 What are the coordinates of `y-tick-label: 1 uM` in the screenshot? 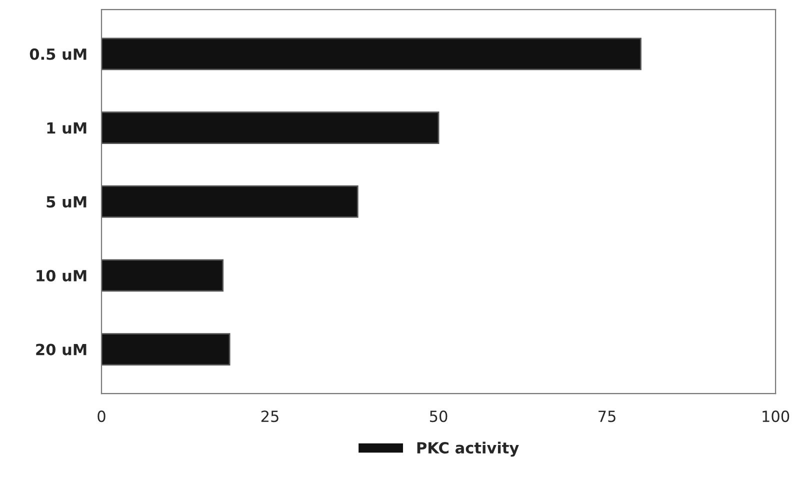 It's located at (66, 128).